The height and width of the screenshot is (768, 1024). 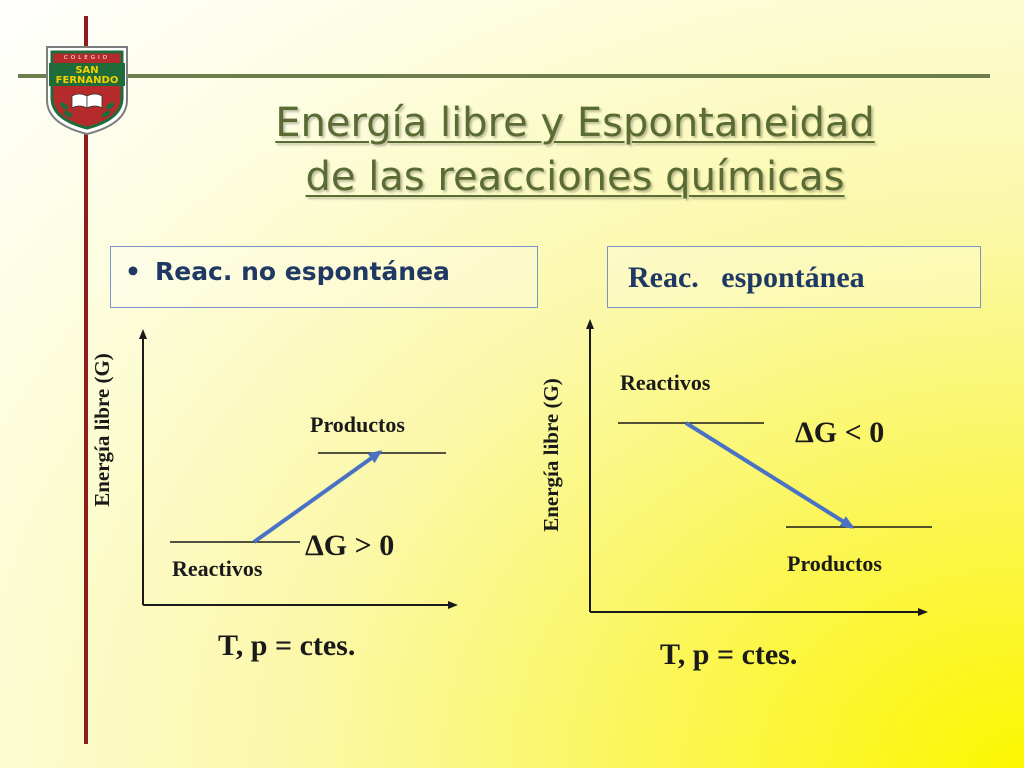 What do you see at coordinates (575, 177) in the screenshot?
I see `slide-title-line2: de las reacciones químicas` at bounding box center [575, 177].